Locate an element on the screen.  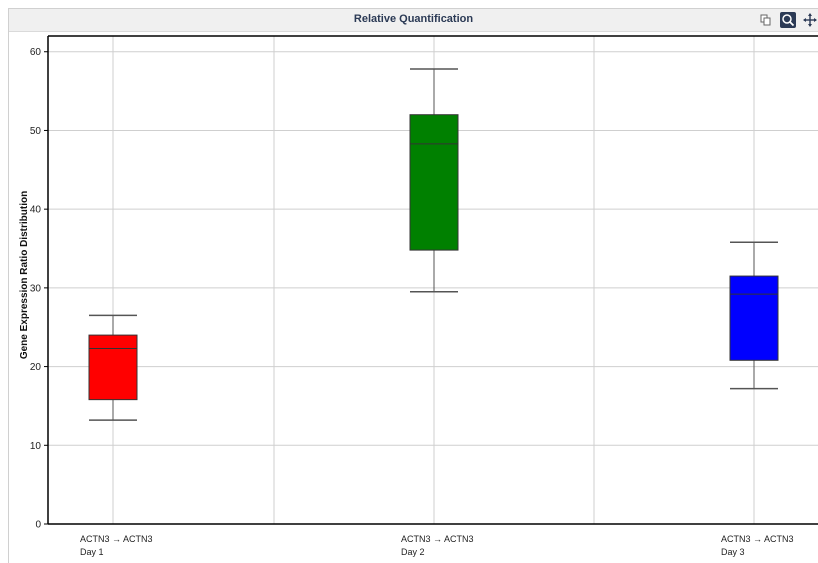
y-tick-label: 50 is located at coordinates (36, 131).